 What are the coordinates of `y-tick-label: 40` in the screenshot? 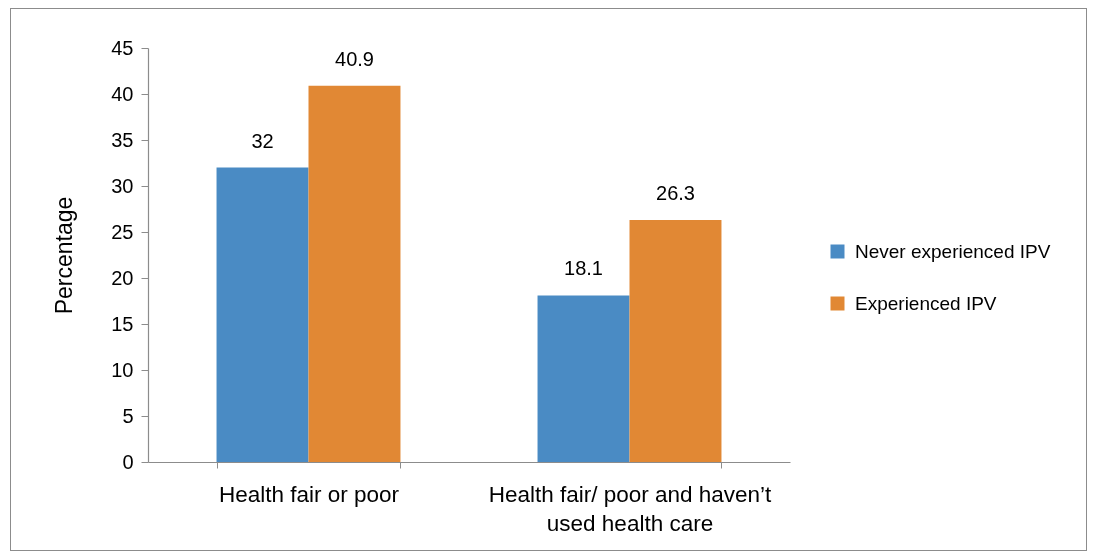 It's located at (122, 93).